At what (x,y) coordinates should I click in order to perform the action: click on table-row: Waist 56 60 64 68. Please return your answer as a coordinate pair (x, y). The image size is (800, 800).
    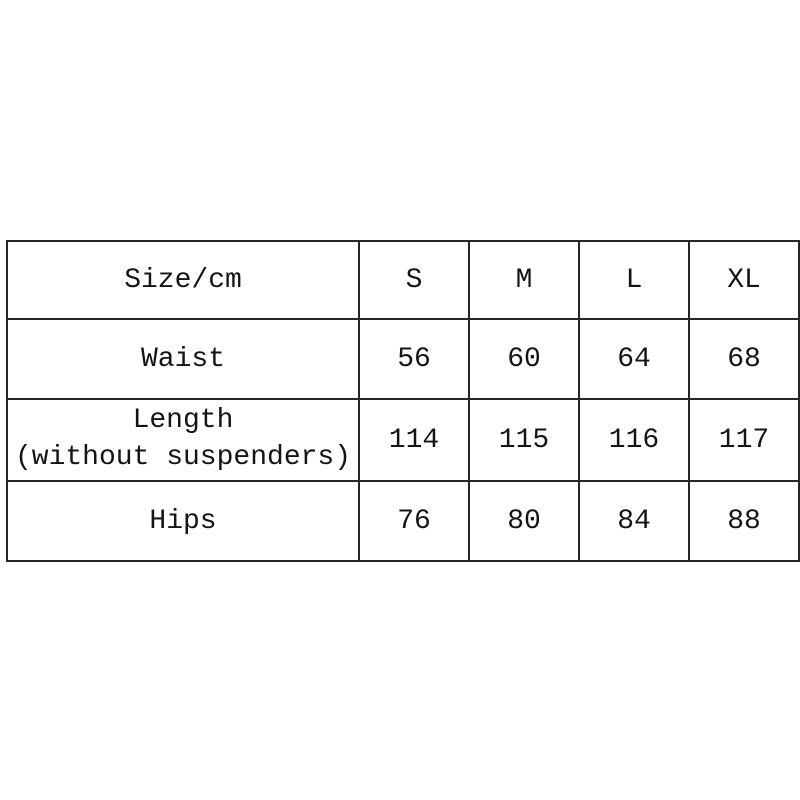
    Looking at the image, I should click on (403, 359).